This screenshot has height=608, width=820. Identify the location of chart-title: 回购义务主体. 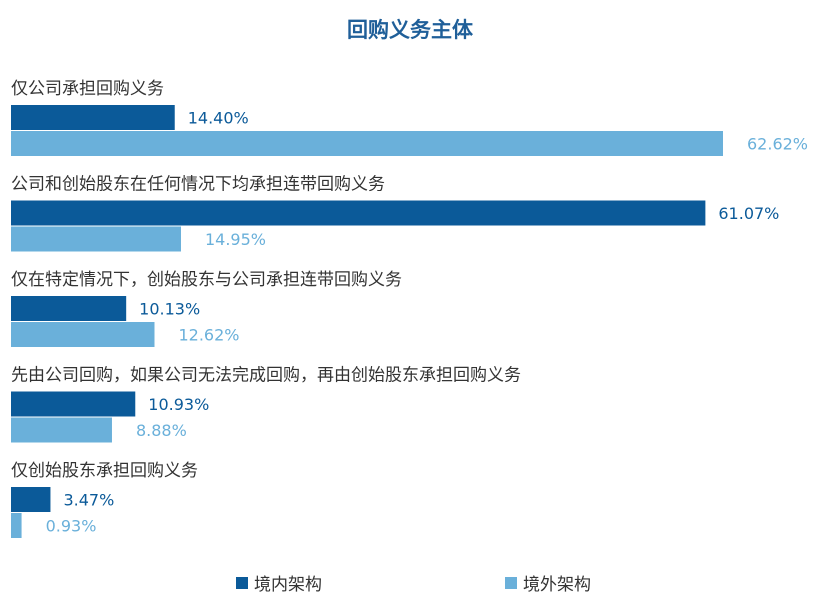
(410, 30).